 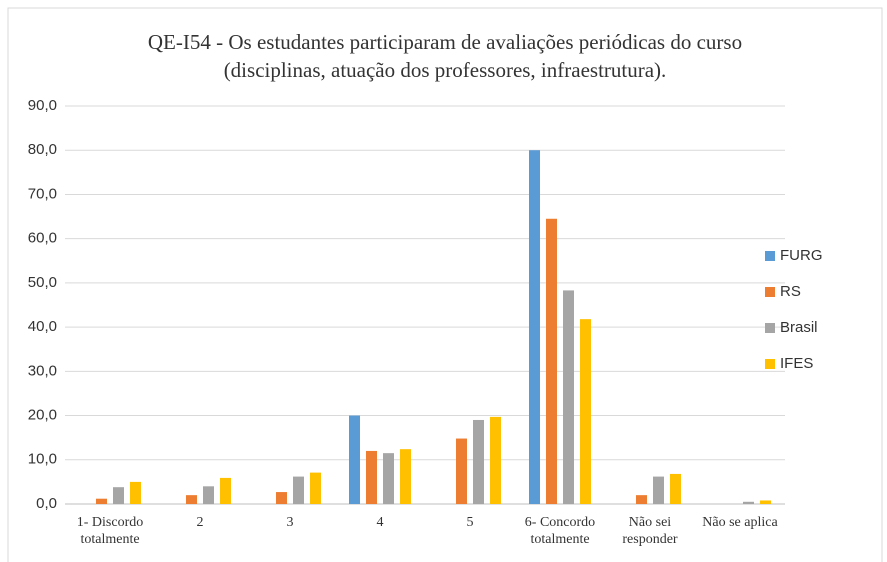 What do you see at coordinates (801, 255) in the screenshot?
I see `legend-label: FURG` at bounding box center [801, 255].